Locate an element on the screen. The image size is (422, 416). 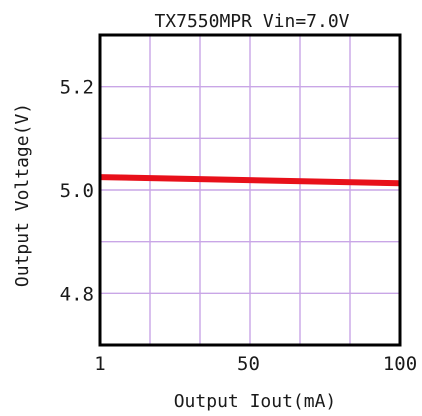
x-tick-label: 50 is located at coordinates (248, 364).